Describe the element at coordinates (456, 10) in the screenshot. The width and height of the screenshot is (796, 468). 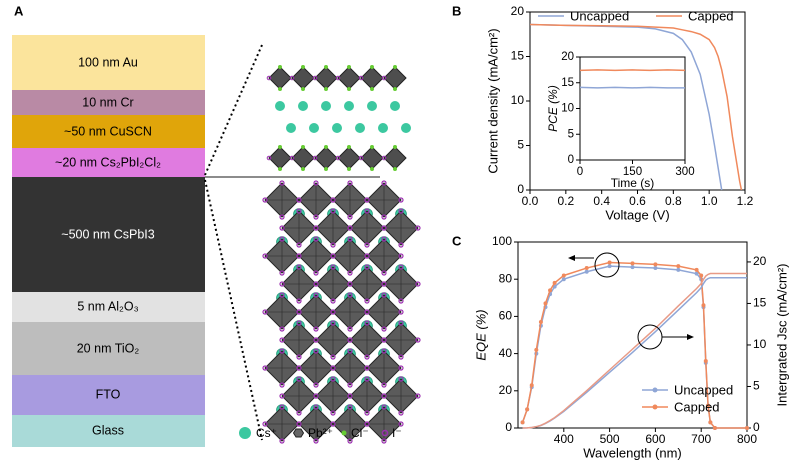
I see `panel-label: B` at that location.